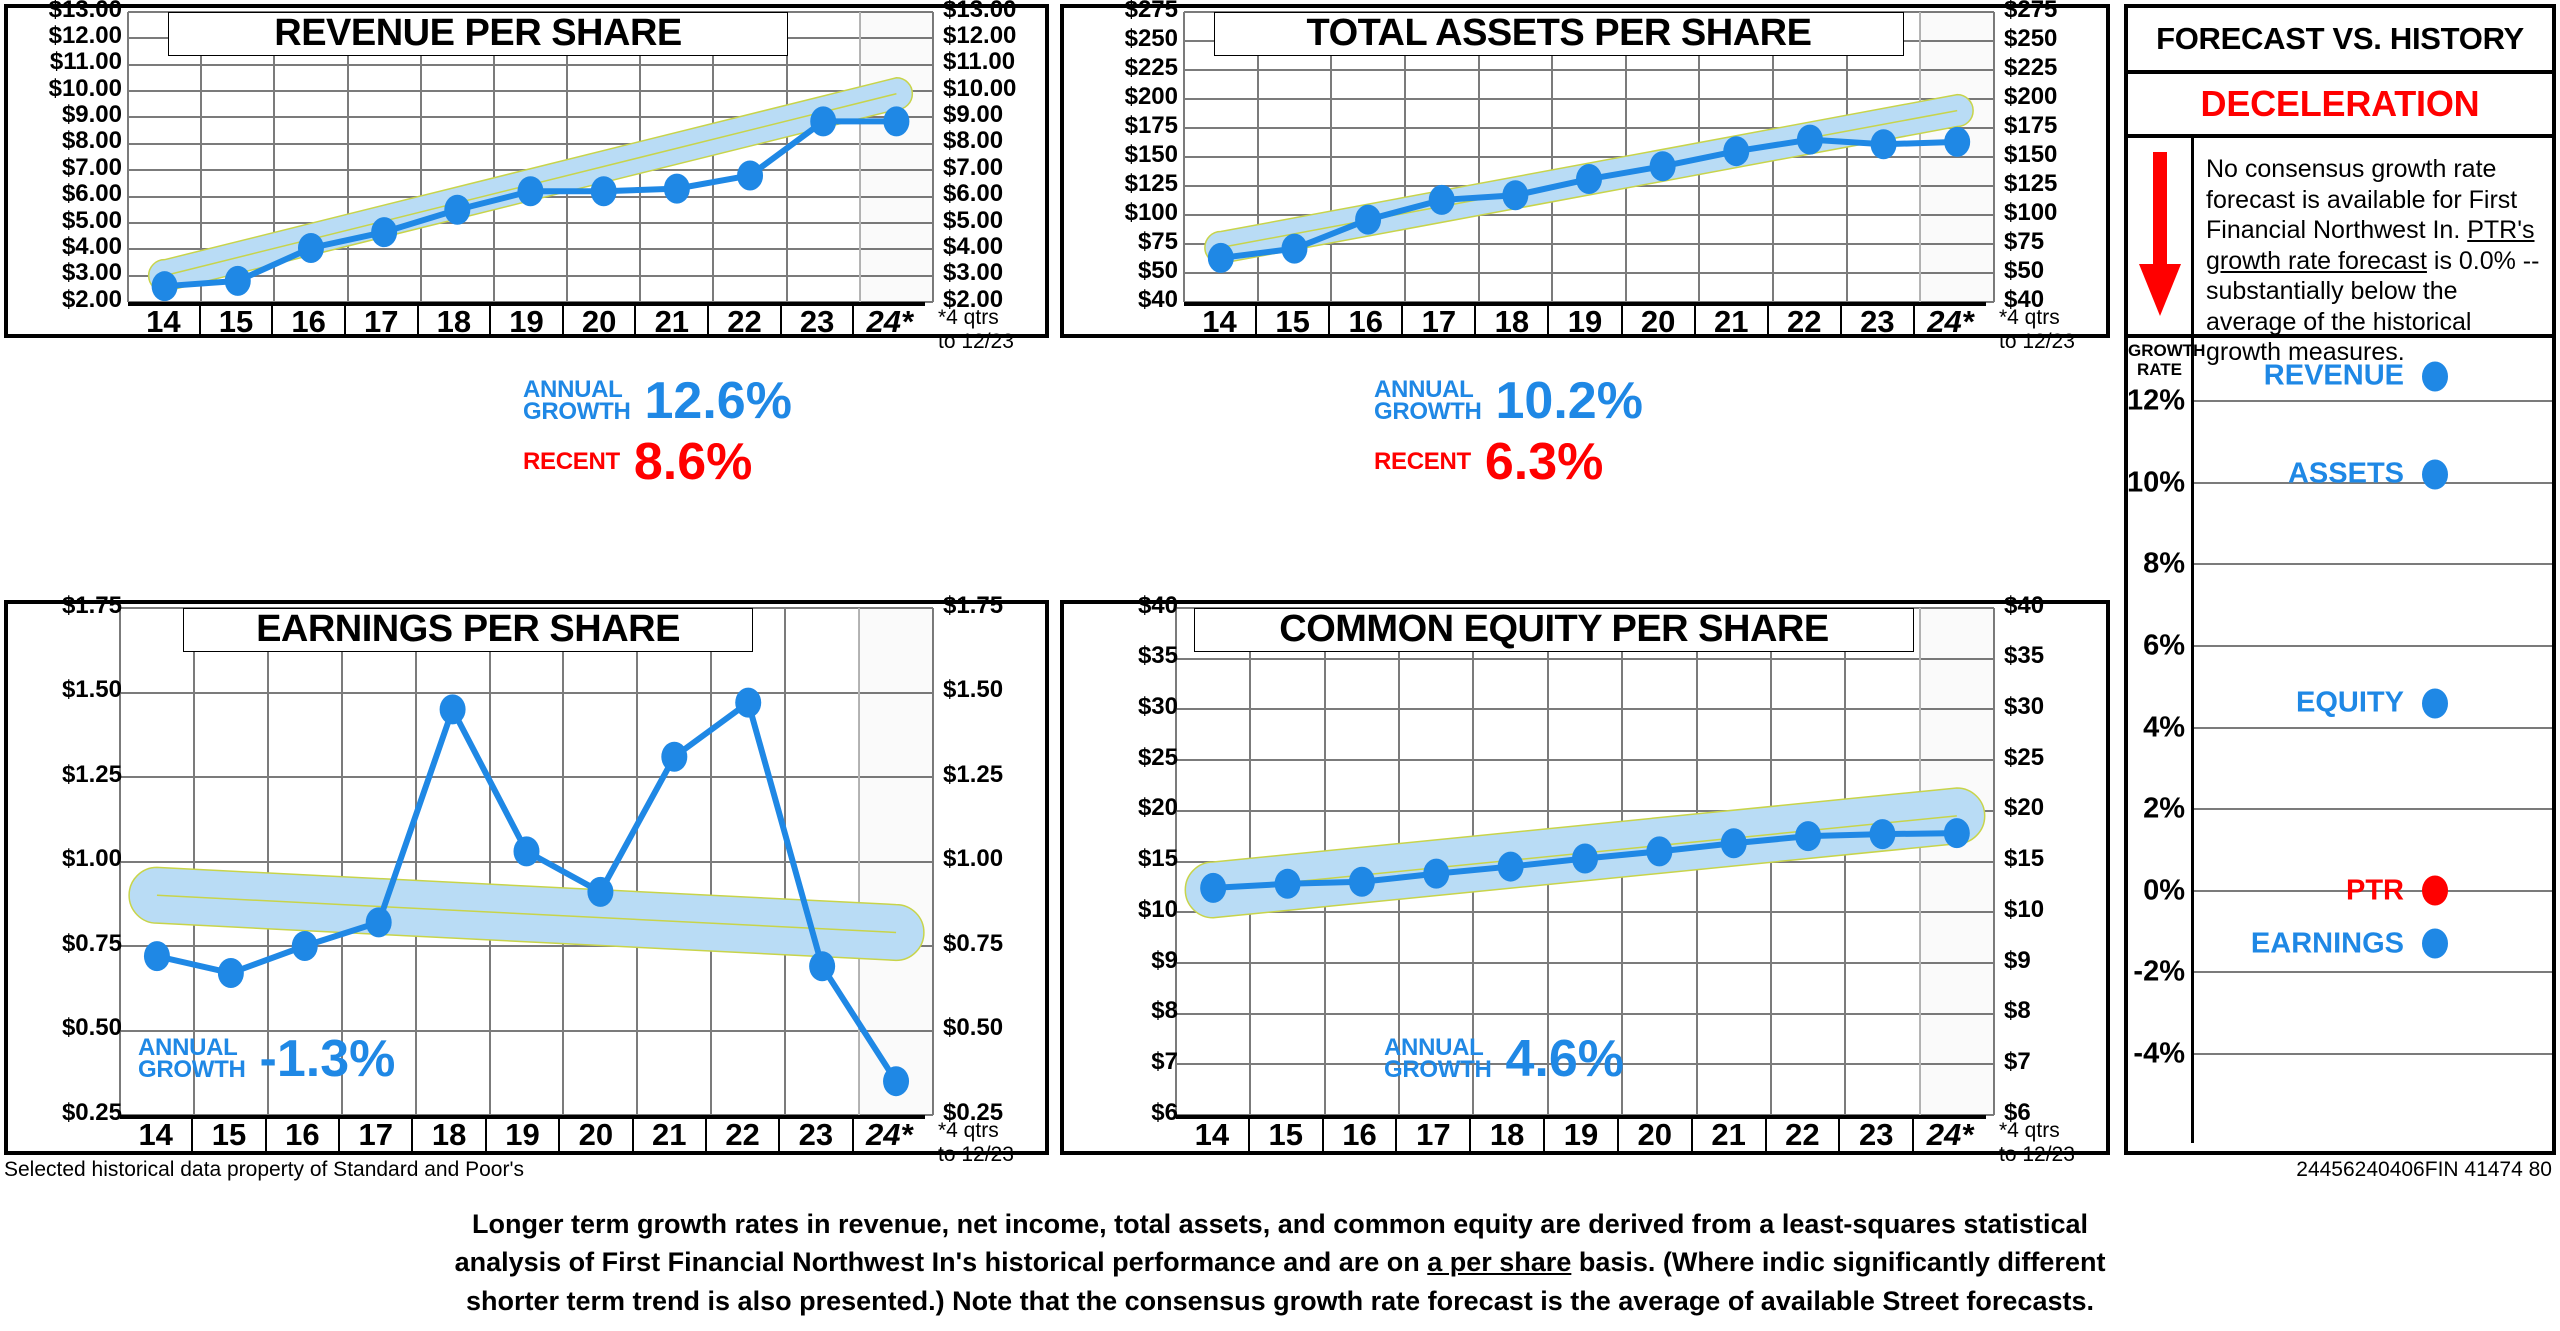 The height and width of the screenshot is (1331, 2560). I want to click on chart-title-revenue: REVENUE PER SHARE, so click(478, 34).